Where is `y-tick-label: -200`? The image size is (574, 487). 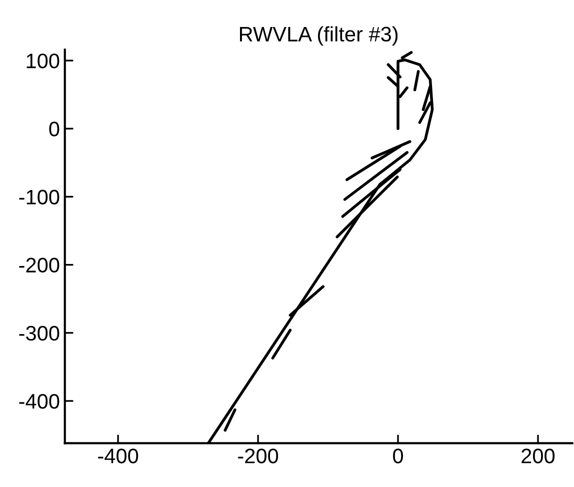 y-tick-label: -200 is located at coordinates (39, 265).